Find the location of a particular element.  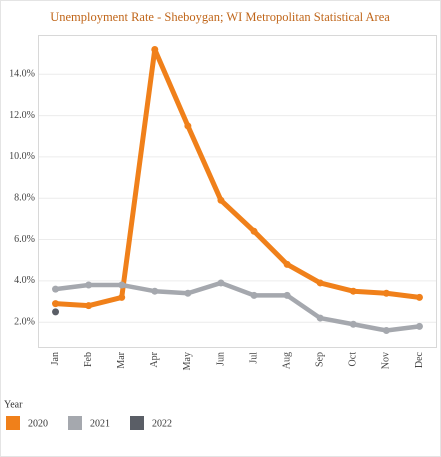

x-tick-label: Oct is located at coordinates (353, 359).